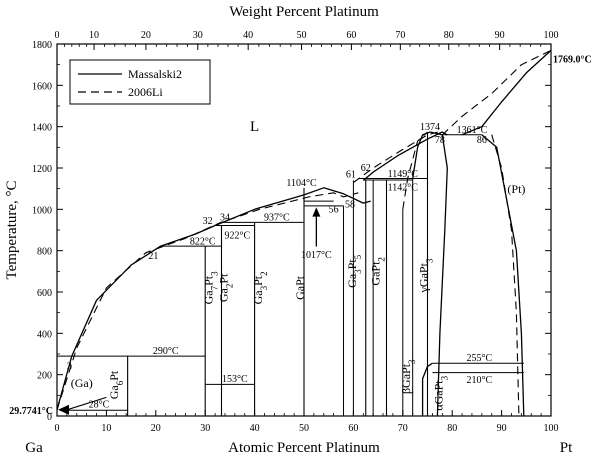 The image size is (600, 458). Describe the element at coordinates (350, 204) in the screenshot. I see `annotation-58: 58` at that location.